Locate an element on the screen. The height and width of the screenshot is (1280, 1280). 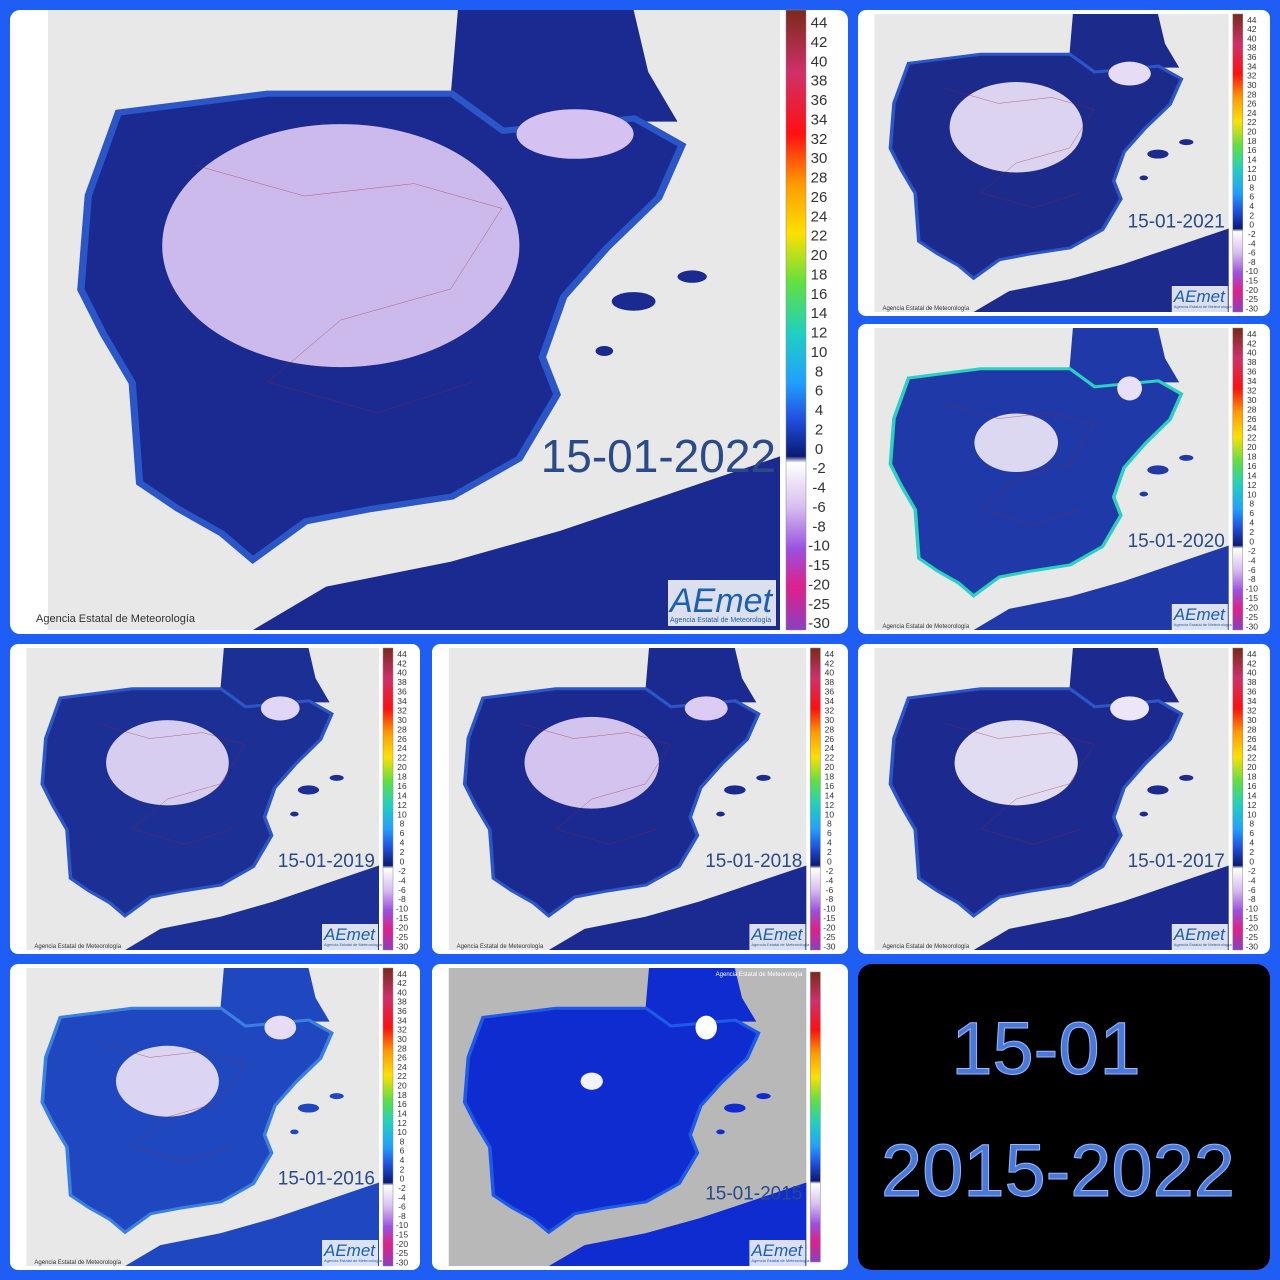
pyrenees-cold is located at coordinates (706, 708).